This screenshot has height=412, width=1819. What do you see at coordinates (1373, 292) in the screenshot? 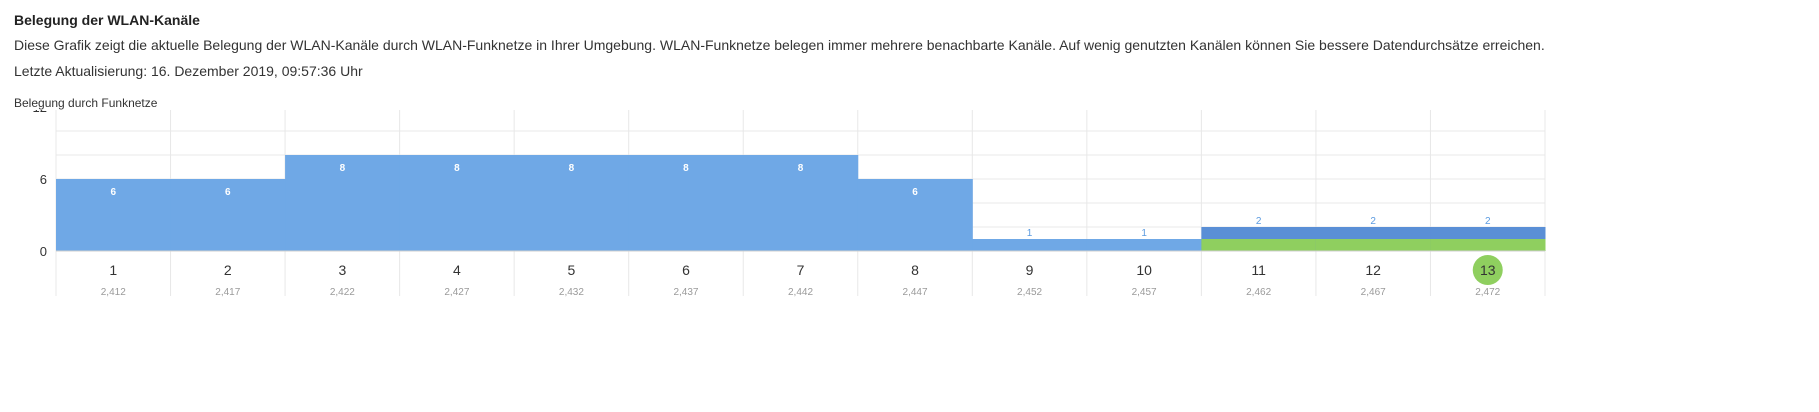
I see `frequency-label: 2,467` at bounding box center [1373, 292].